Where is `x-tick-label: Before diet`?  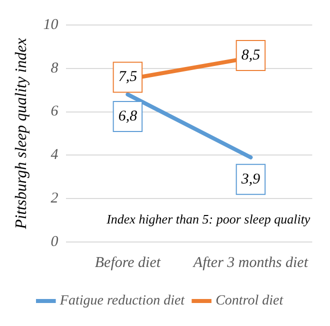 x-tick-label: Before diet is located at coordinates (128, 262).